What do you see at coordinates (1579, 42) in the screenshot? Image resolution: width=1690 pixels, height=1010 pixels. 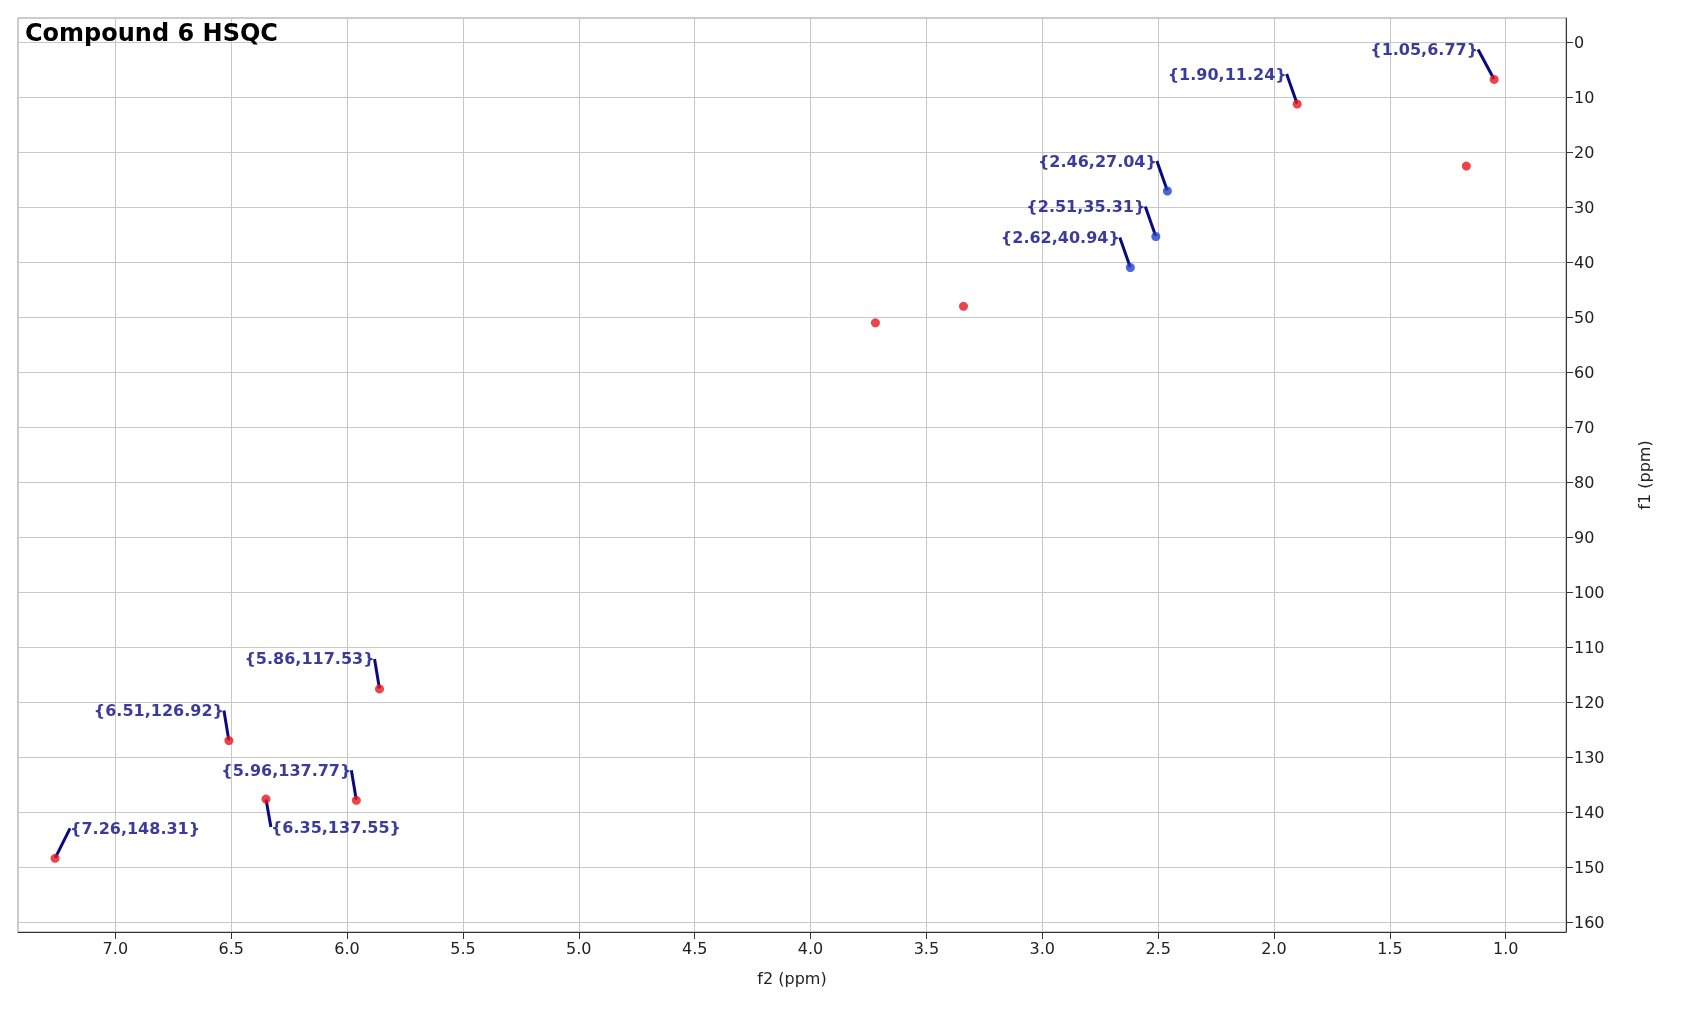 I see `y-tick-label: 0` at bounding box center [1579, 42].